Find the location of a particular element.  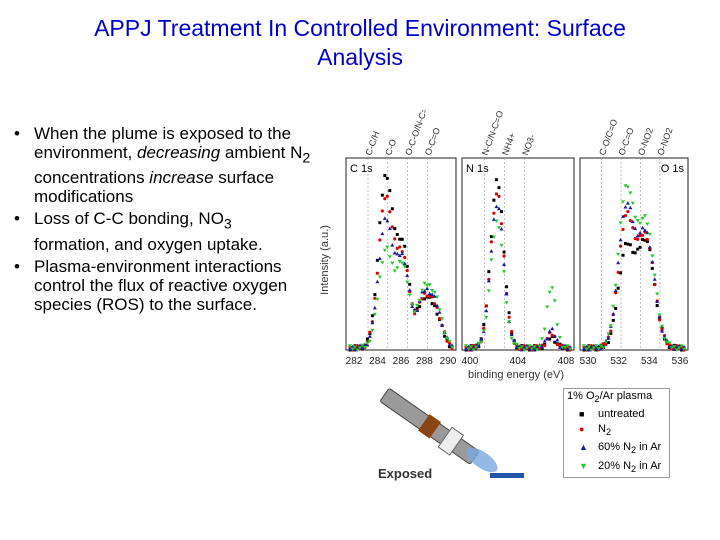

peak-label: C-O is located at coordinates (390, 147).